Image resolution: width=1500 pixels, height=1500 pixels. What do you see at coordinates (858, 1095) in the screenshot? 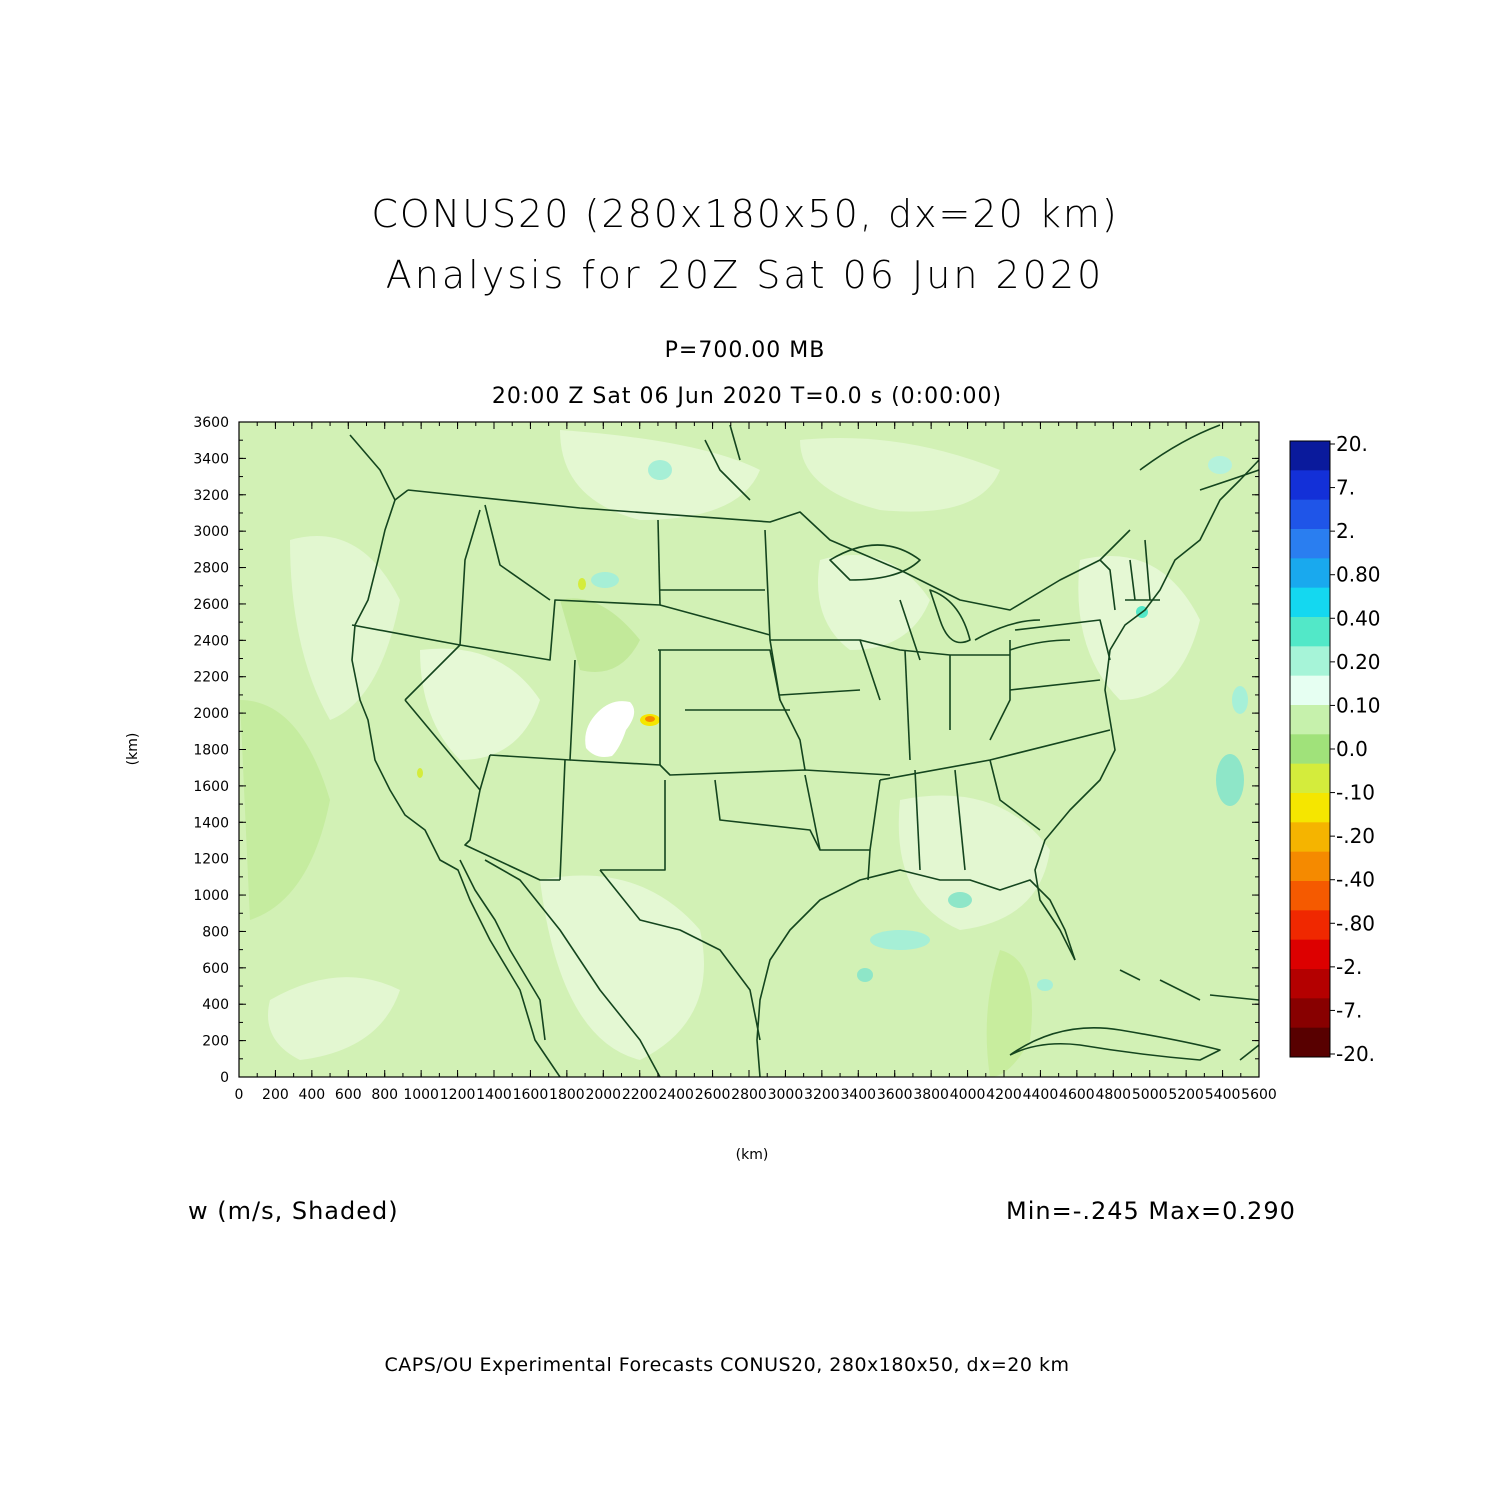
I see `x-tick-label: 3400` at bounding box center [858, 1095].